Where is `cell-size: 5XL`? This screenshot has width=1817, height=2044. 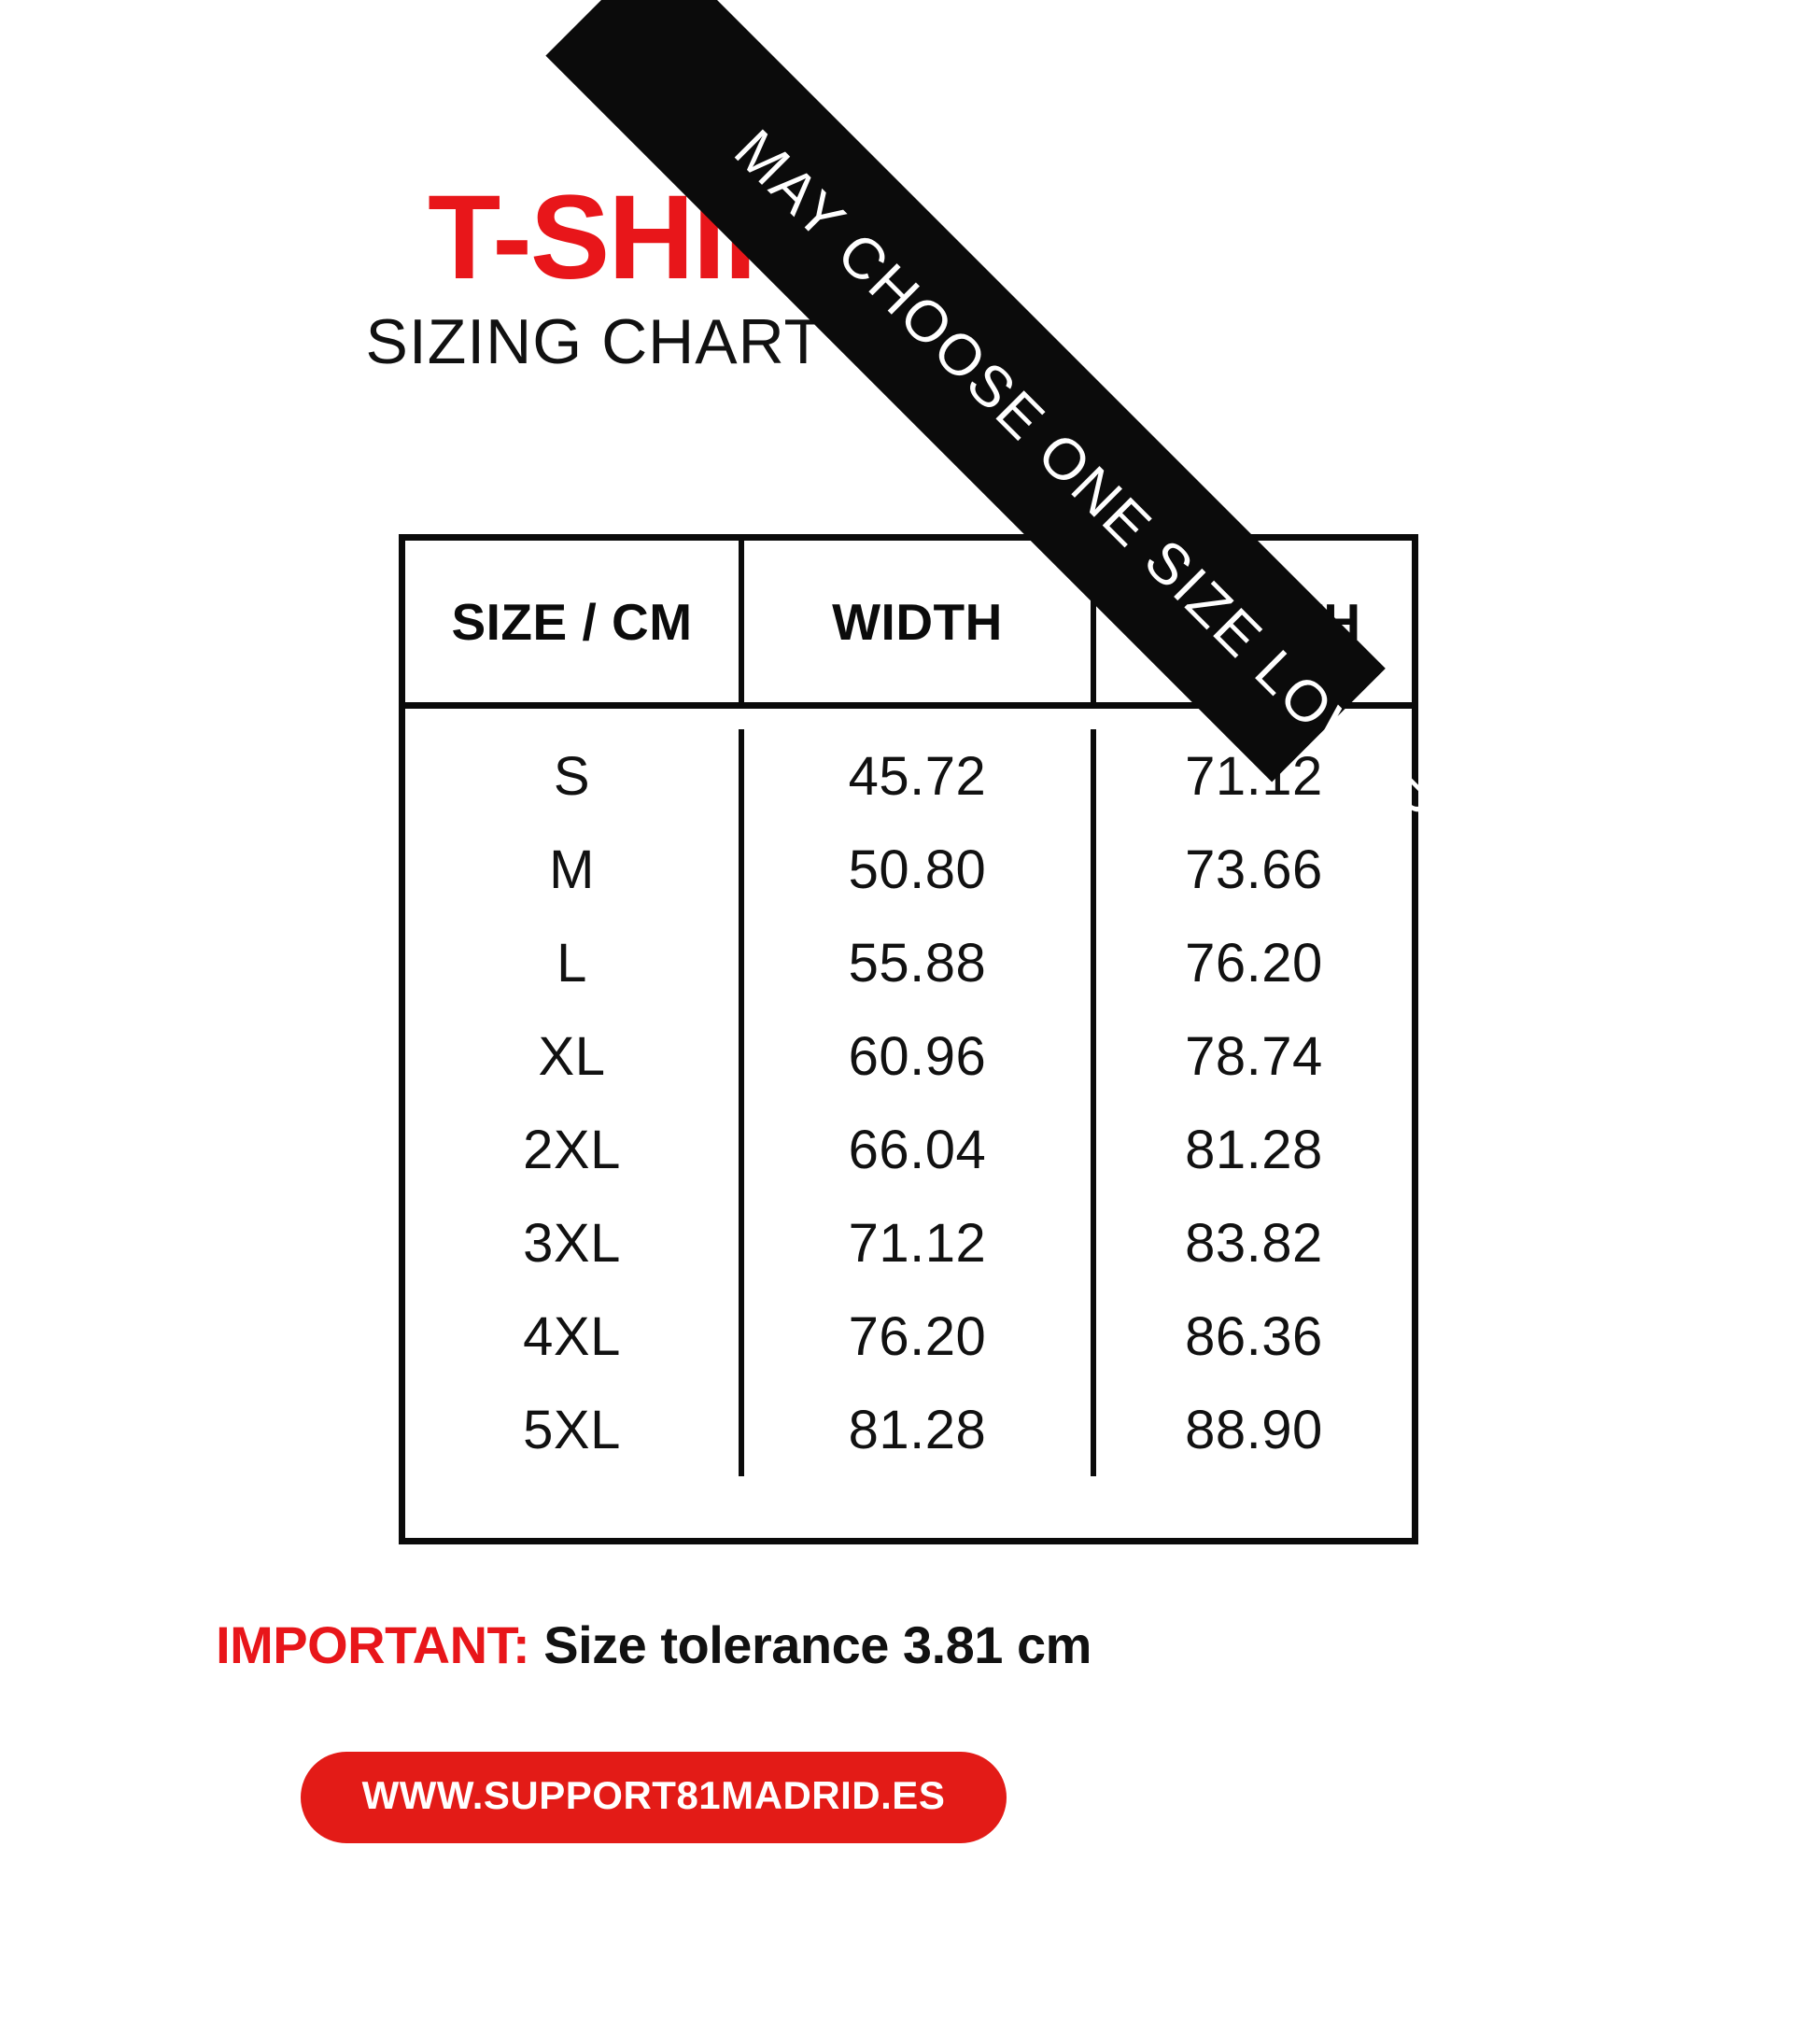
cell-size: 5XL is located at coordinates (572, 1429).